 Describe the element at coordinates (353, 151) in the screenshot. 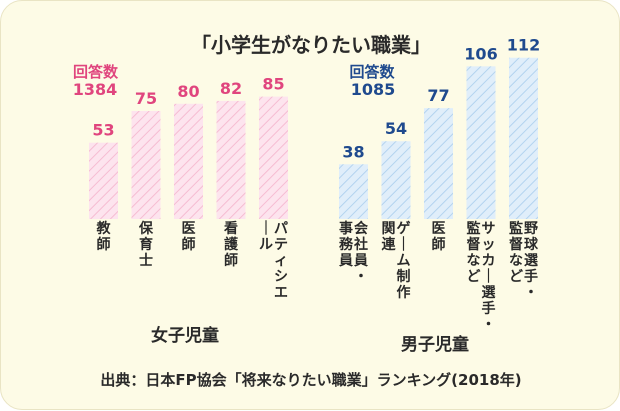

I see `boys-value-label-1: 38` at that location.